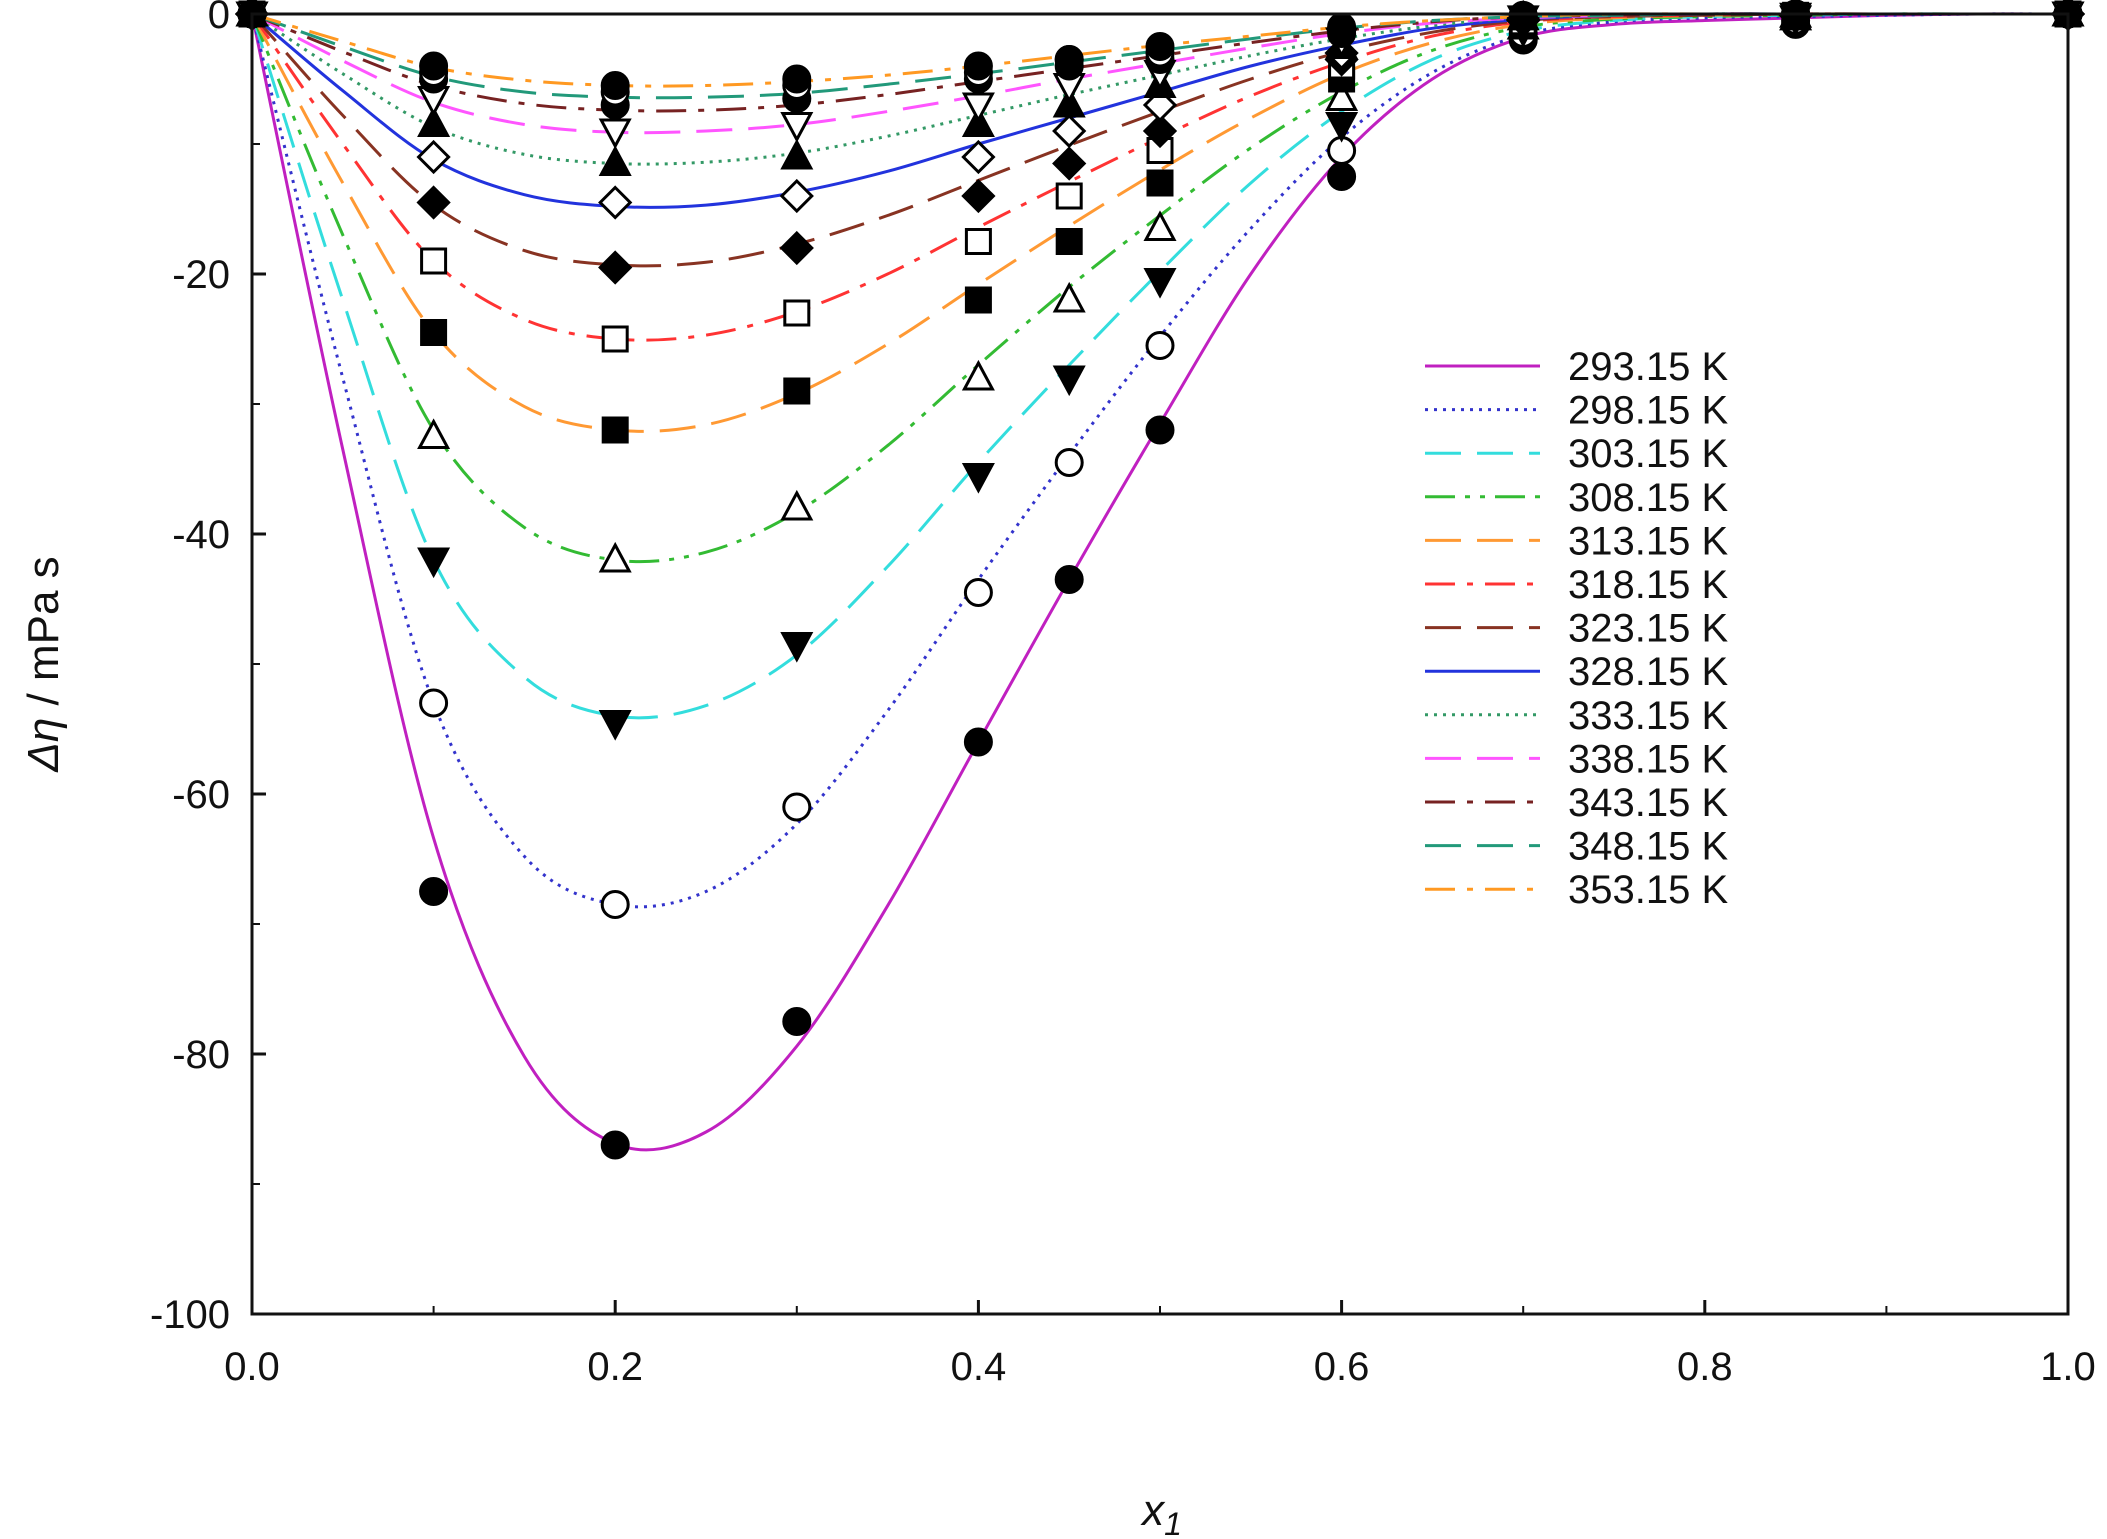 The width and height of the screenshot is (2107, 1539). I want to click on y-tick-label: -40, so click(201, 535).